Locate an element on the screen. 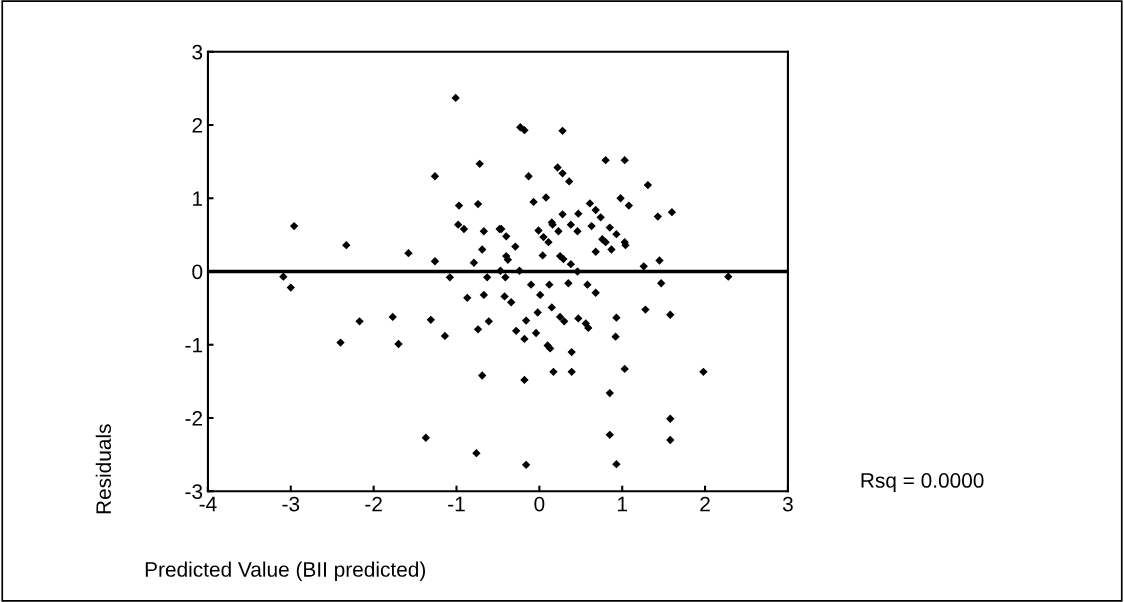 Image resolution: width=1124 pixels, height=602 pixels. y-tick-label: -1 is located at coordinates (194, 345).